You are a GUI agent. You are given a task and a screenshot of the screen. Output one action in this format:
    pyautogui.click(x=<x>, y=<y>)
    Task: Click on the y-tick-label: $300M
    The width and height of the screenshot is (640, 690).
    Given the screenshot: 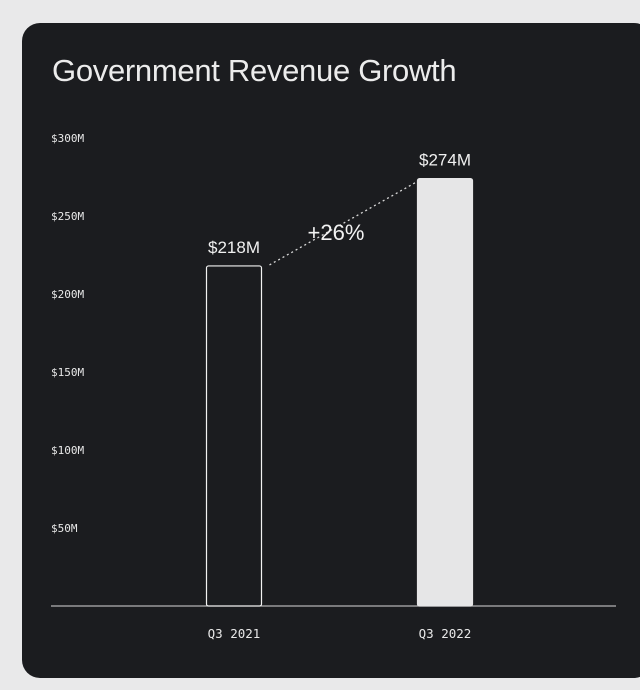 What is the action you would take?
    pyautogui.click(x=67, y=138)
    